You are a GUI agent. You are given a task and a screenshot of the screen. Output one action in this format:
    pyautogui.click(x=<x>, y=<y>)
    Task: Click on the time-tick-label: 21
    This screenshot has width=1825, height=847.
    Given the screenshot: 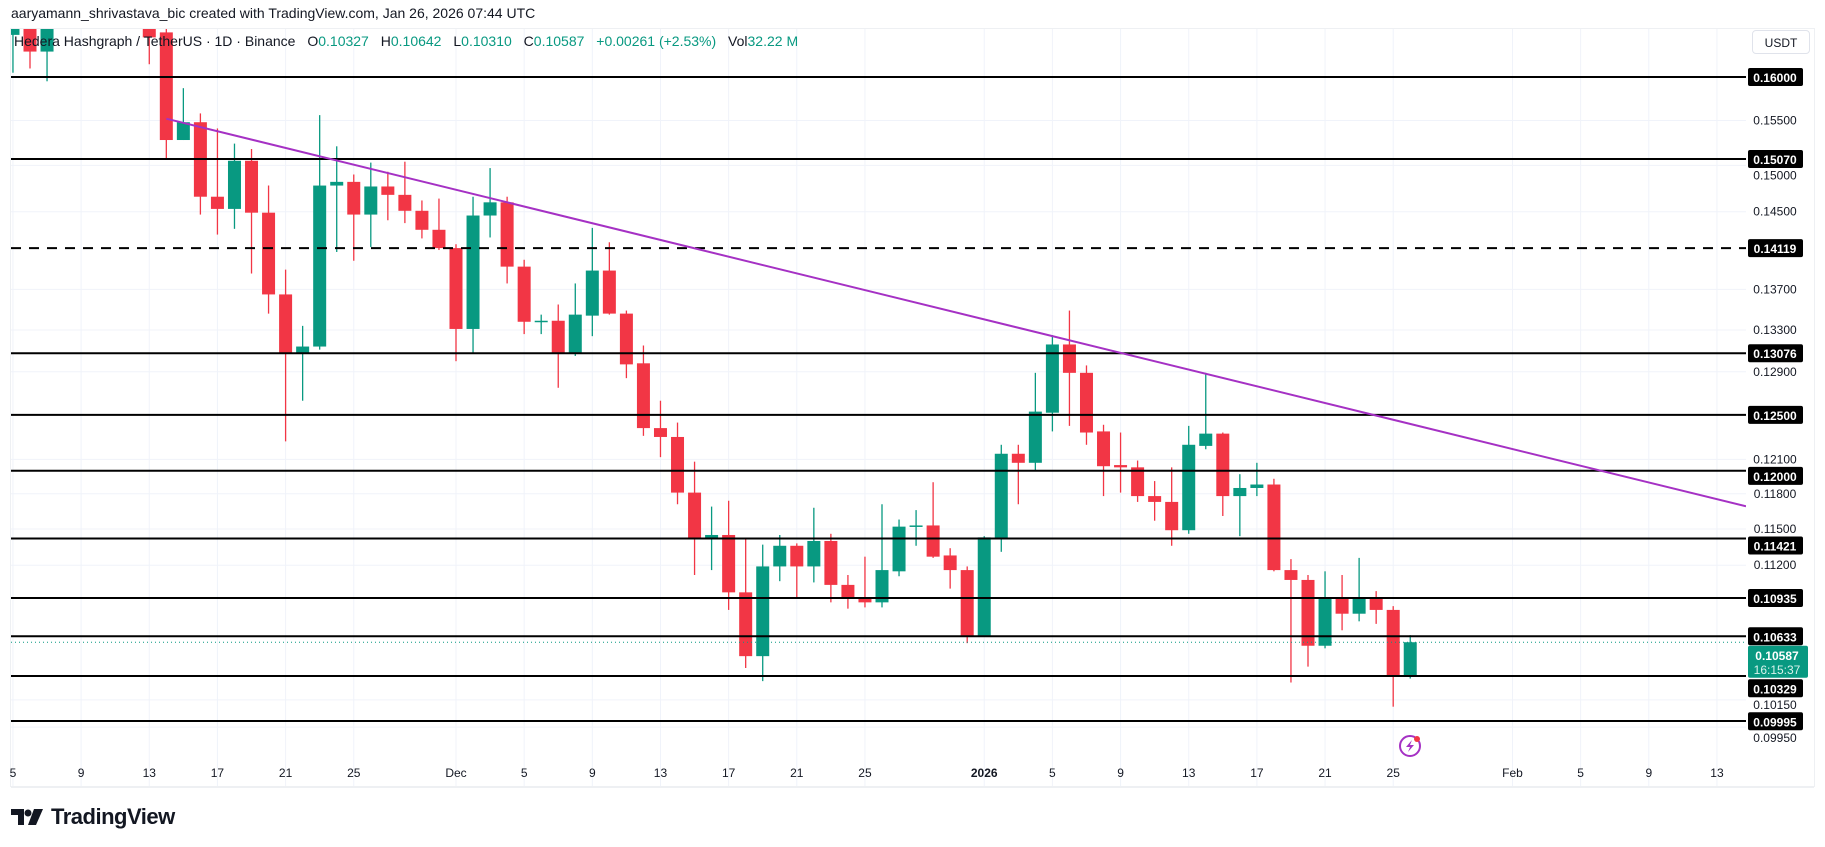 What is the action you would take?
    pyautogui.click(x=797, y=773)
    